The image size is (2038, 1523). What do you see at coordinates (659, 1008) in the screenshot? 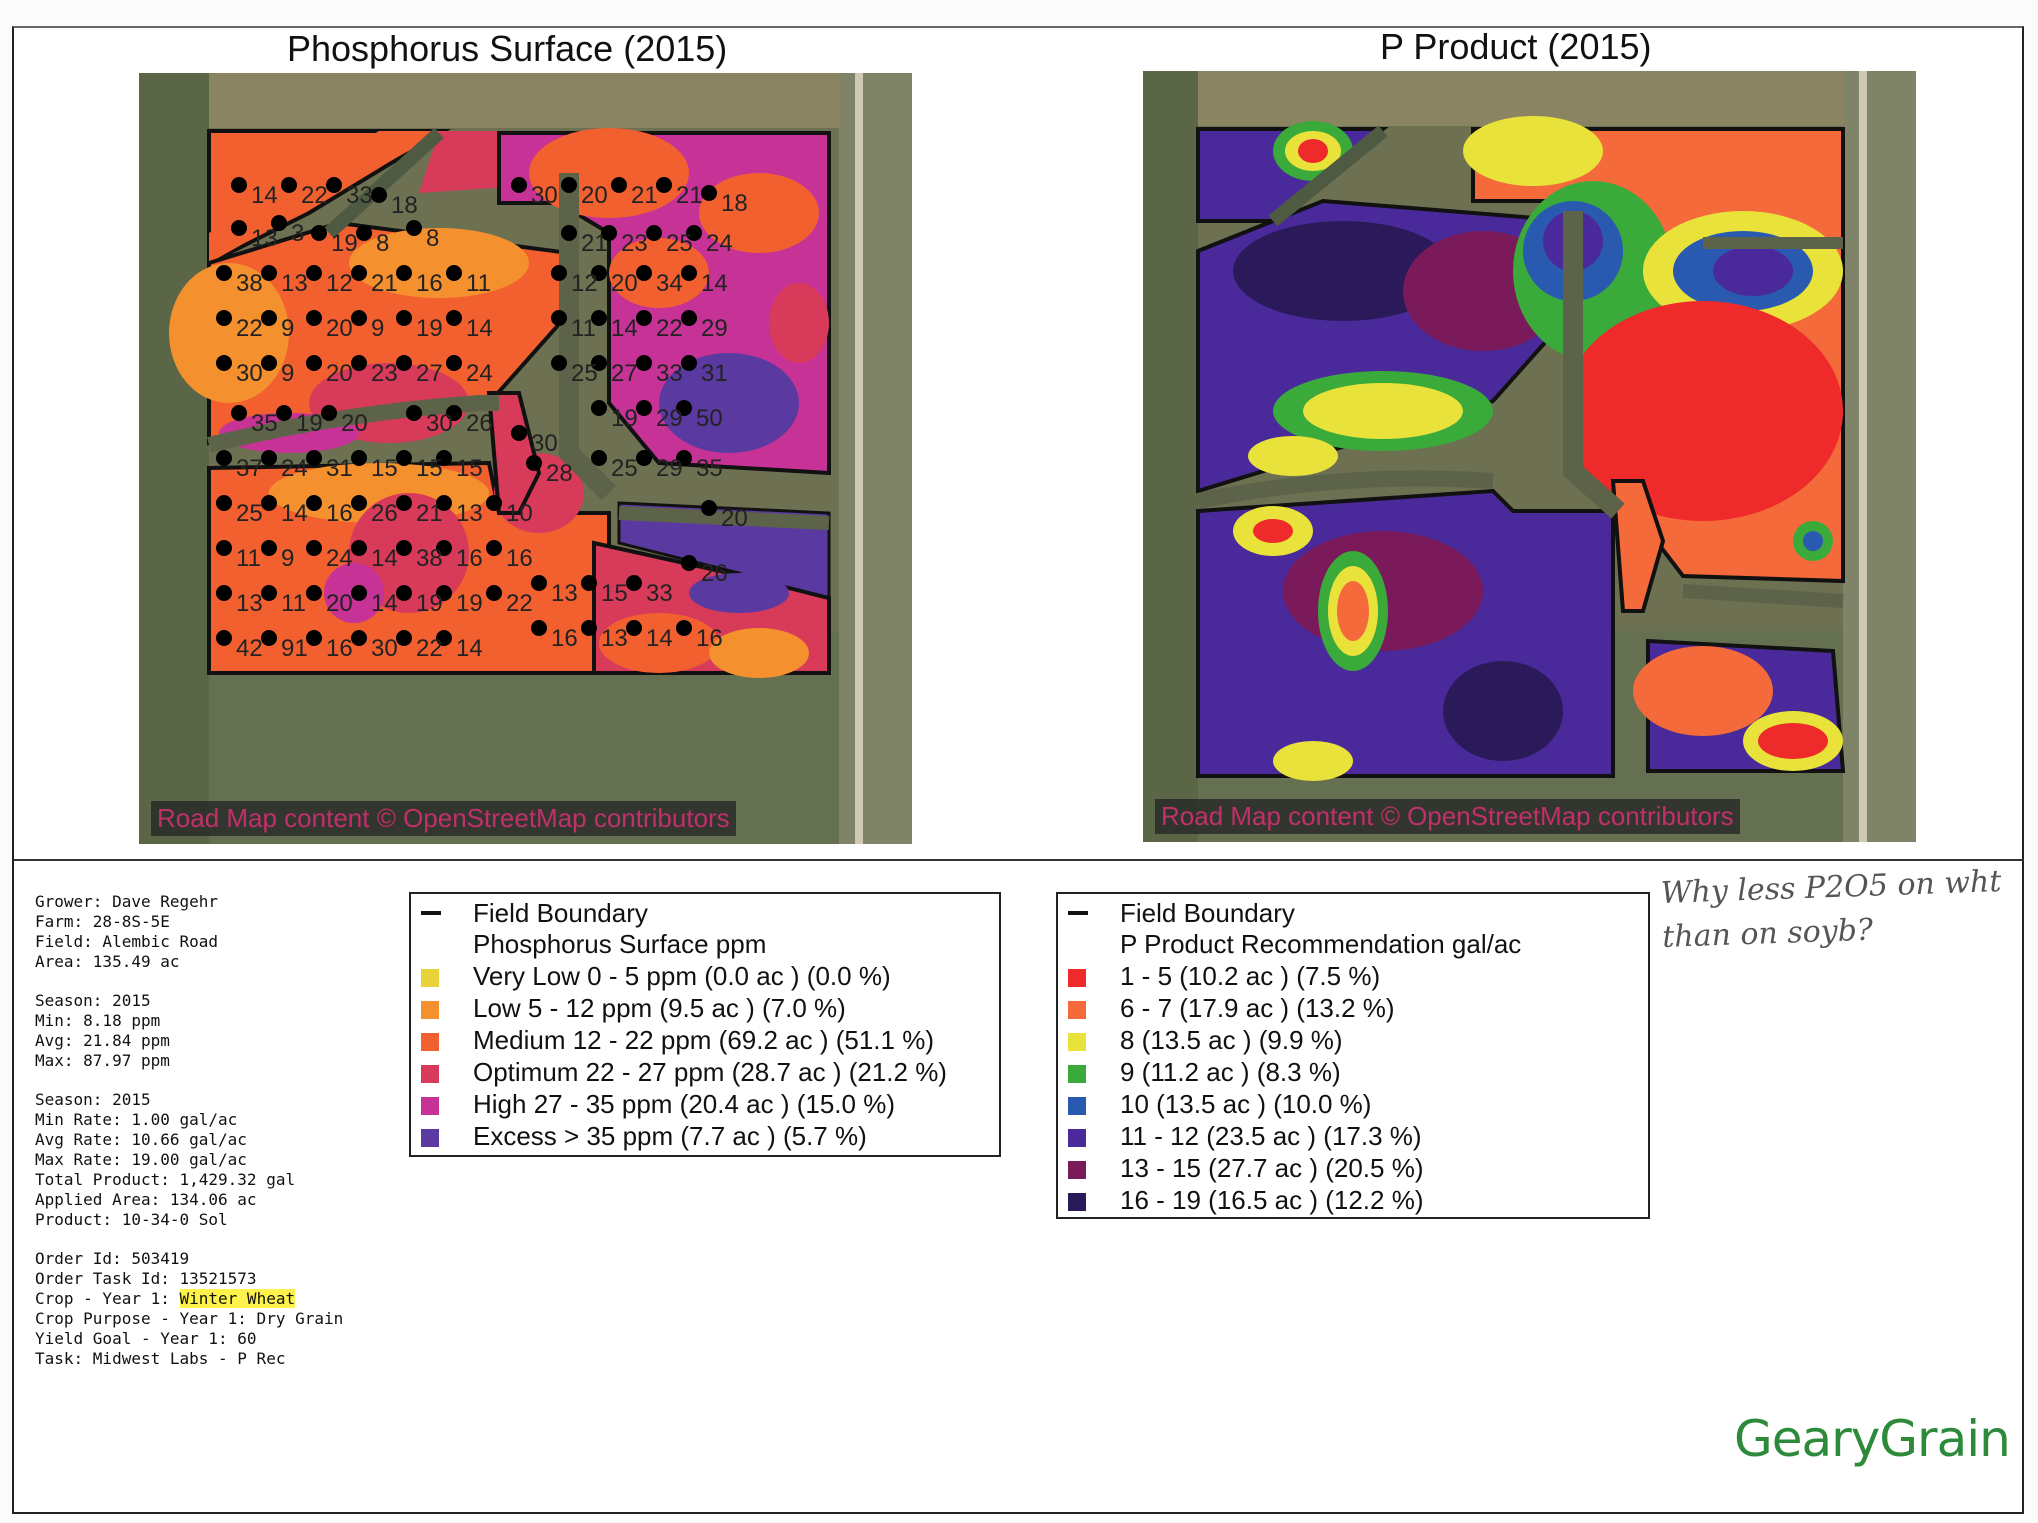
I see `legend-item-label: Low 5 - 12 ppm (9.5 ac ) (7.0 %)` at bounding box center [659, 1008].